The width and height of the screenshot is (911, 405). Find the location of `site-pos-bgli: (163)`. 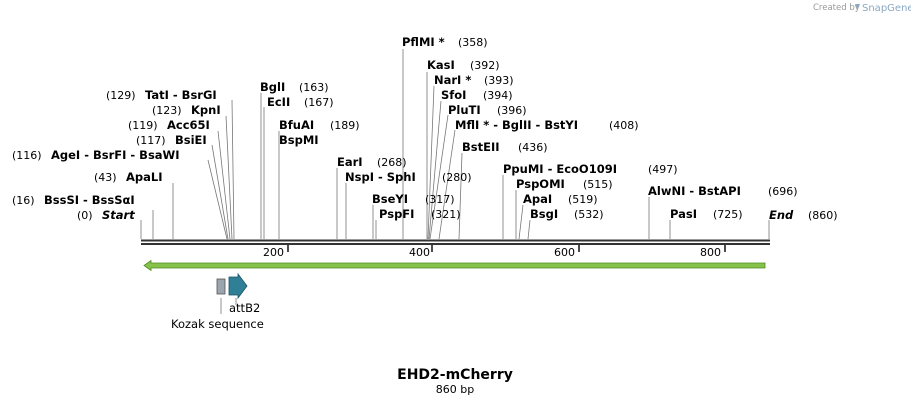

site-pos-bgli: (163) is located at coordinates (314, 87).